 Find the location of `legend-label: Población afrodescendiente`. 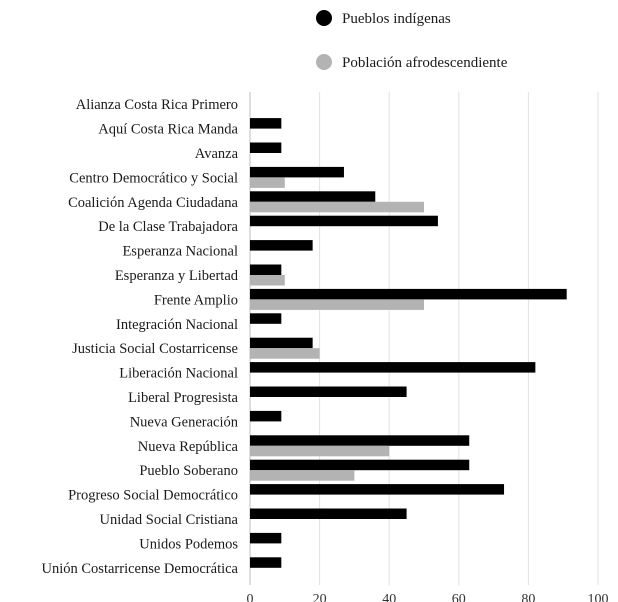

legend-label: Población afrodescendiente is located at coordinates (425, 63).